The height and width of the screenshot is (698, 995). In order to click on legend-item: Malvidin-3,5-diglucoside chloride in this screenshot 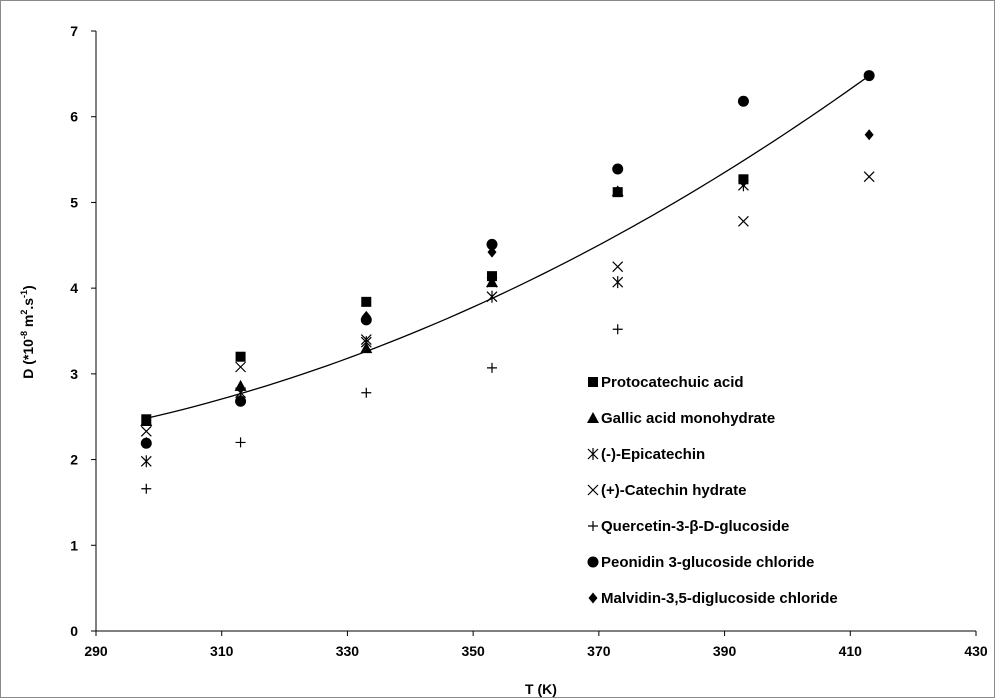, I will do `click(713, 598)`.